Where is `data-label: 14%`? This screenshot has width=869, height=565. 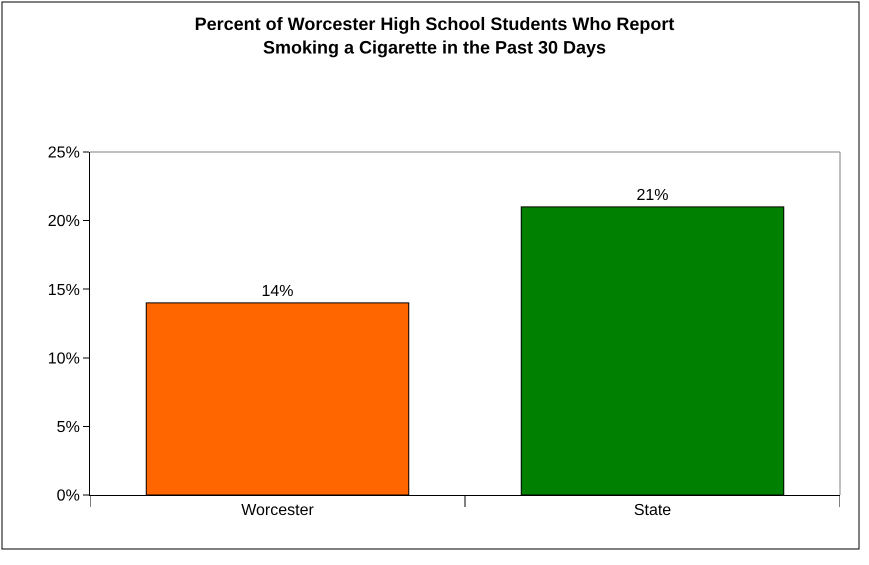
data-label: 14% is located at coordinates (277, 291).